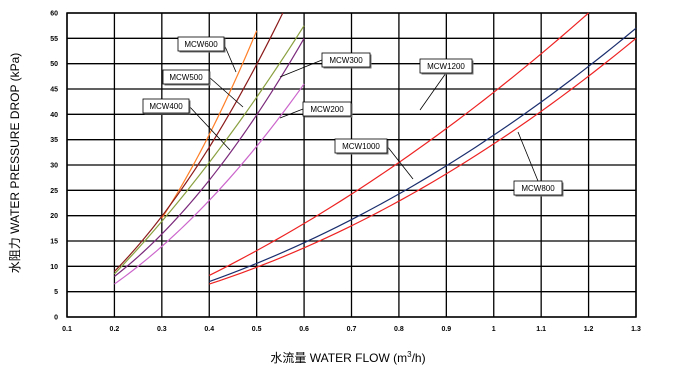 This screenshot has width=677, height=371. I want to click on x-tick-label: 0.1, so click(67, 329).